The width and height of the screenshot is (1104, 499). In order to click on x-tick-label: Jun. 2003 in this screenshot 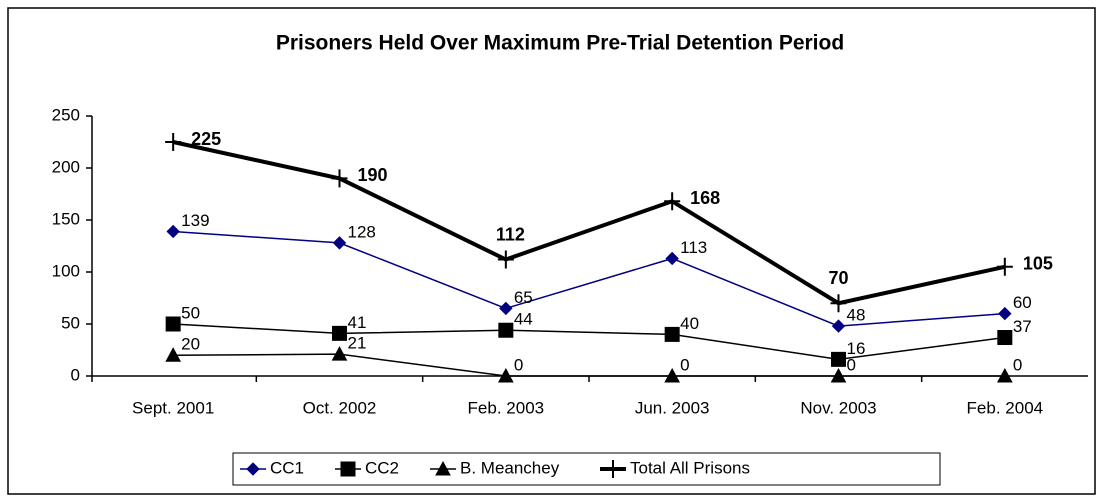, I will do `click(672, 407)`.